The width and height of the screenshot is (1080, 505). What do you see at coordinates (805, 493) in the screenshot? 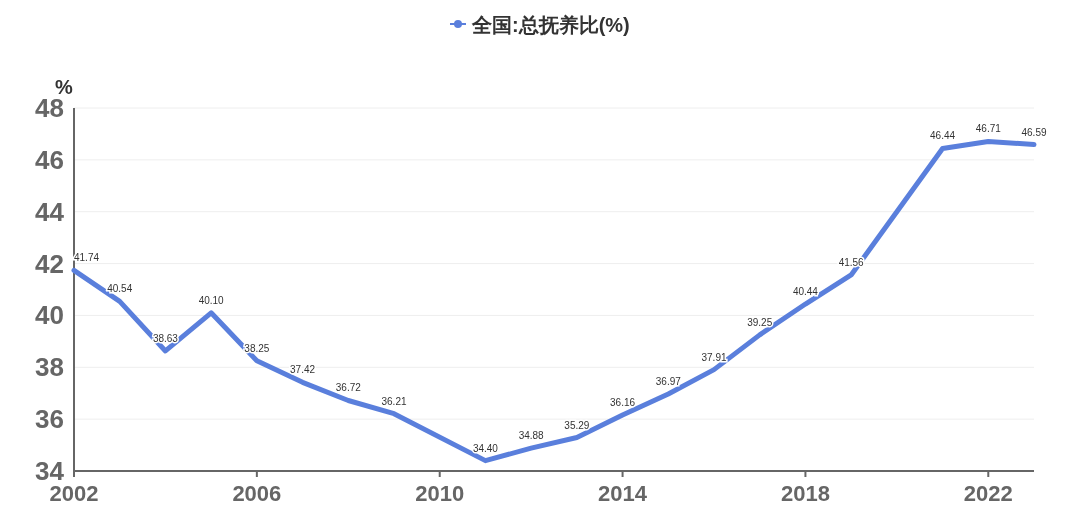
I see `x-tick-label: 2018` at bounding box center [805, 493].